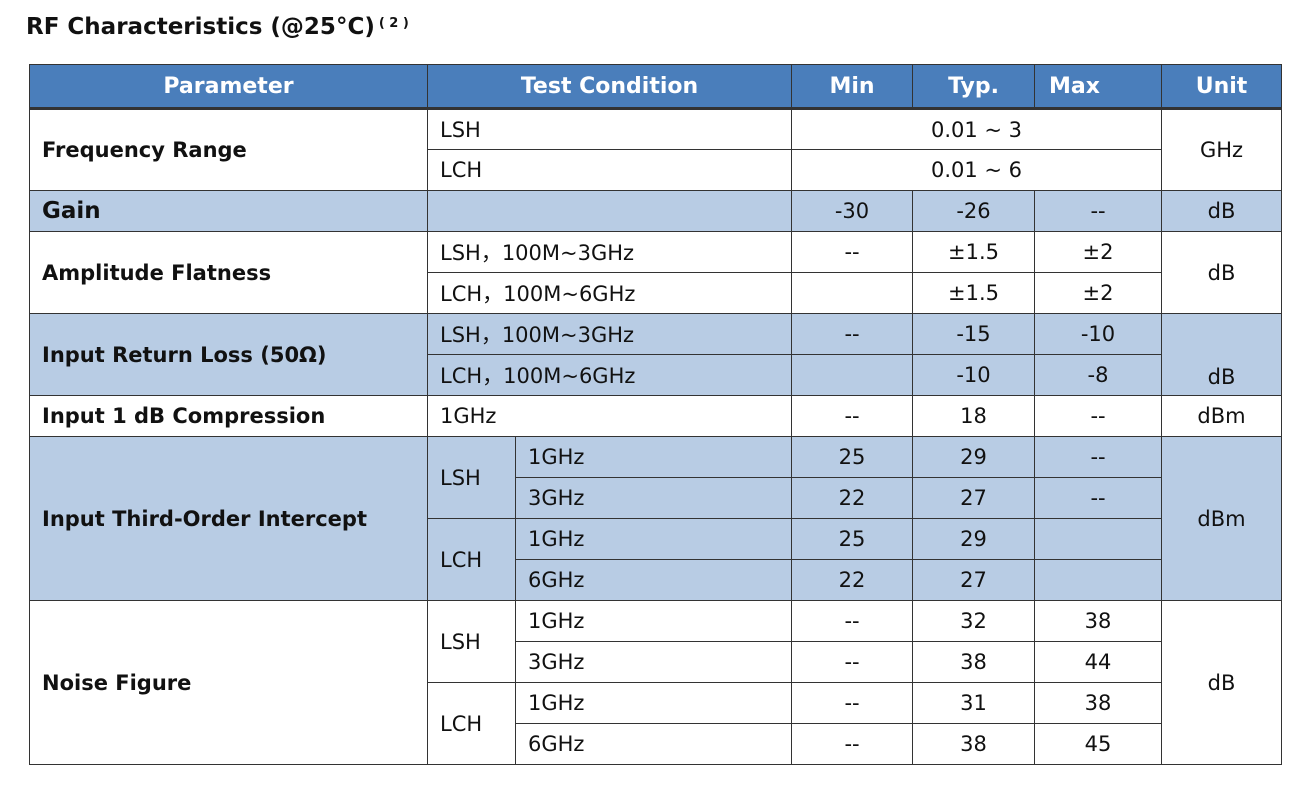  I want to click on range-cell: 0.01 ~ 6, so click(977, 170).